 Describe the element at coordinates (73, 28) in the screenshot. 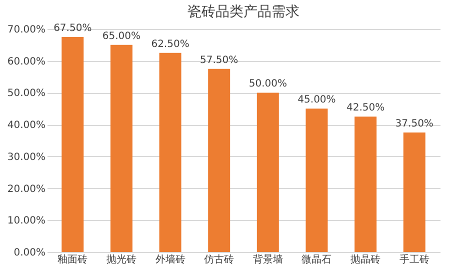

I see `data-label: 67.50%` at that location.